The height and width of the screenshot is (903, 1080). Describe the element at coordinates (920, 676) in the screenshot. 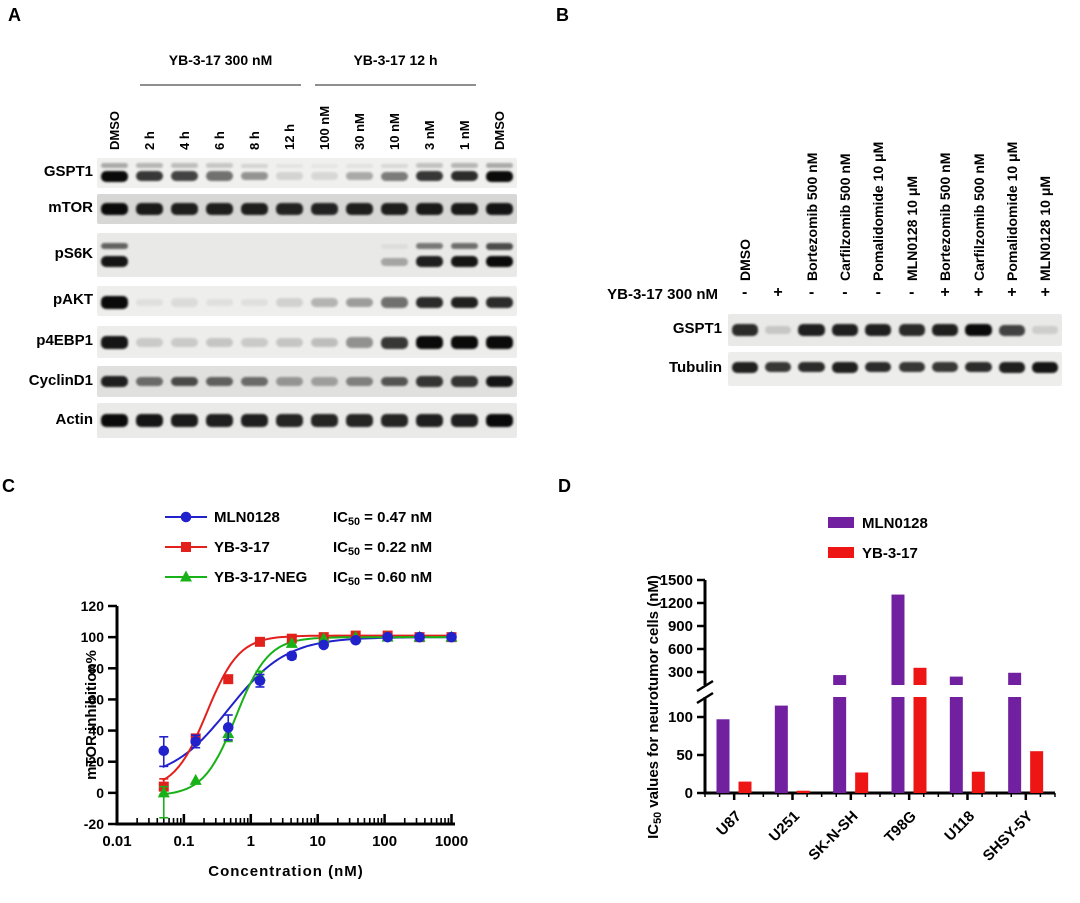

I see `bar-upper-YB-3-17-T98G` at that location.